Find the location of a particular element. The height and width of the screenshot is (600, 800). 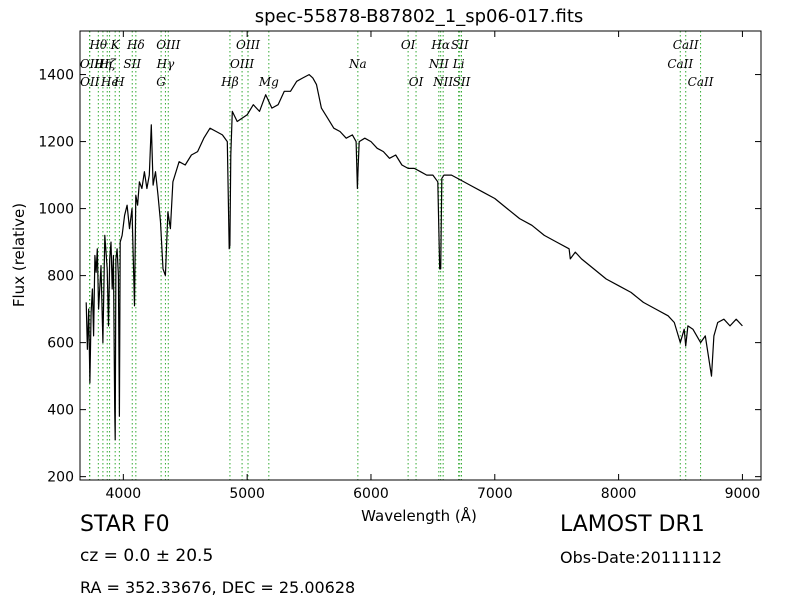

y-tick-label-1: 400 is located at coordinates (60, 411).